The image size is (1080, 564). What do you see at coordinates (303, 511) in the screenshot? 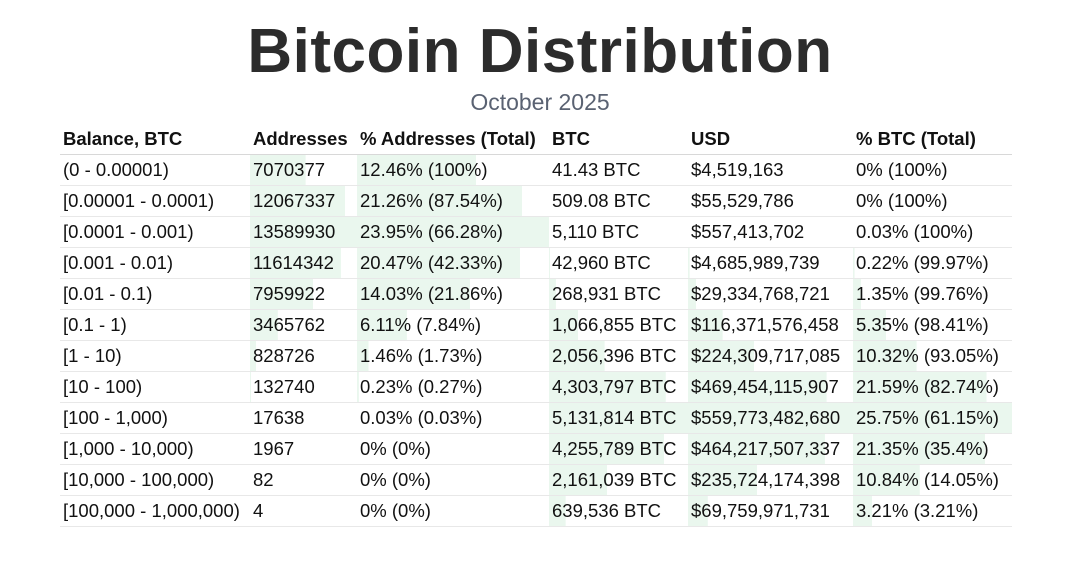
I see `cell-addresses: 4` at bounding box center [303, 511].